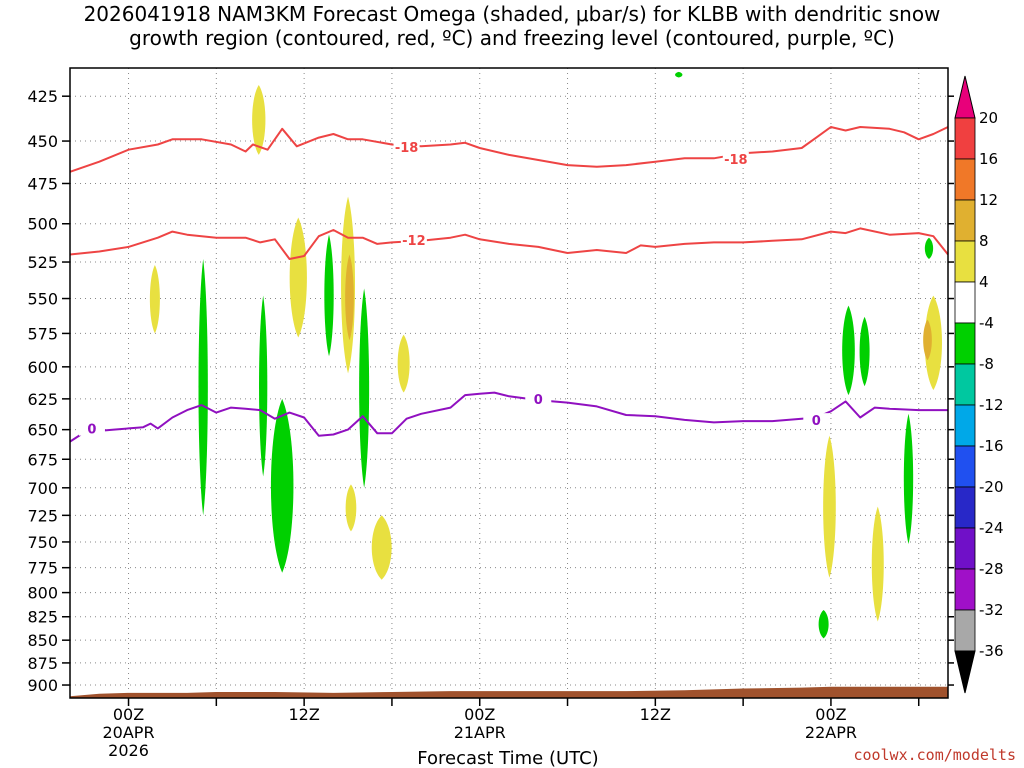  Describe the element at coordinates (42, 515) in the screenshot. I see `y-tick-label: 725` at that location.